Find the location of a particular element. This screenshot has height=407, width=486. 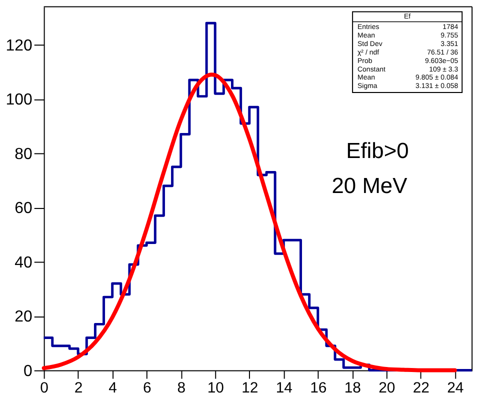

x-tick-label: 10 is located at coordinates (215, 388).